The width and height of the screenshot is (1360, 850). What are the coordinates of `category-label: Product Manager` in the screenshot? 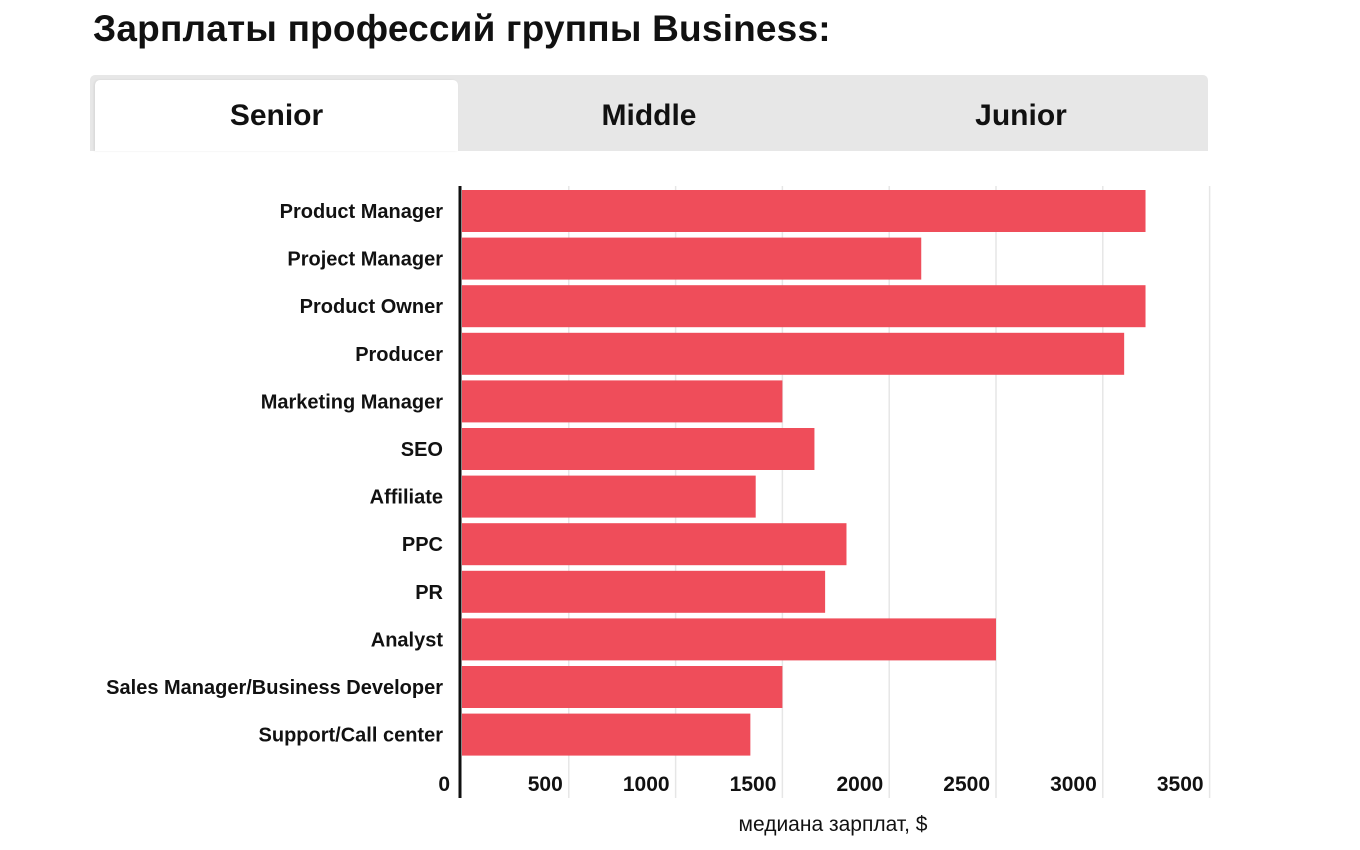 It's located at (362, 212).